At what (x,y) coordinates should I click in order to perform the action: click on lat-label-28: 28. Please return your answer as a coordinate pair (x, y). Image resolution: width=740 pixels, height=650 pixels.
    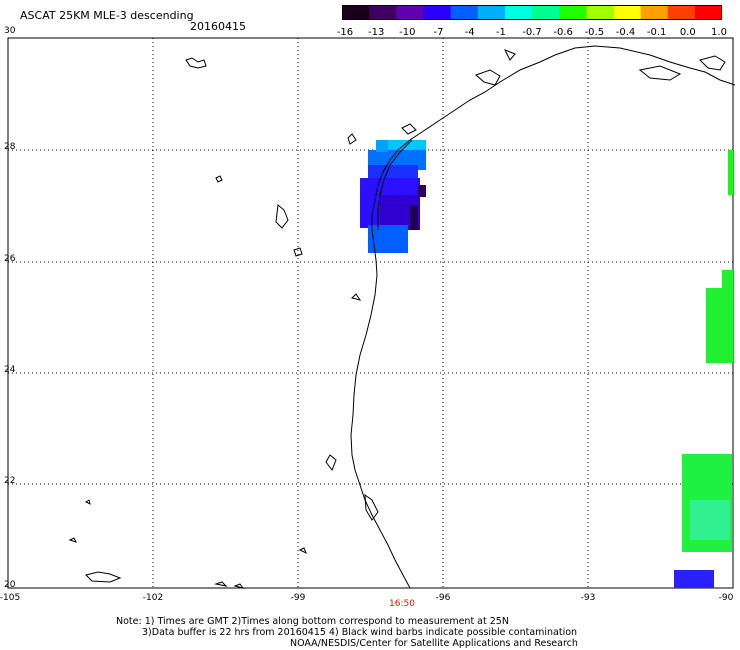
    Looking at the image, I should click on (10, 147).